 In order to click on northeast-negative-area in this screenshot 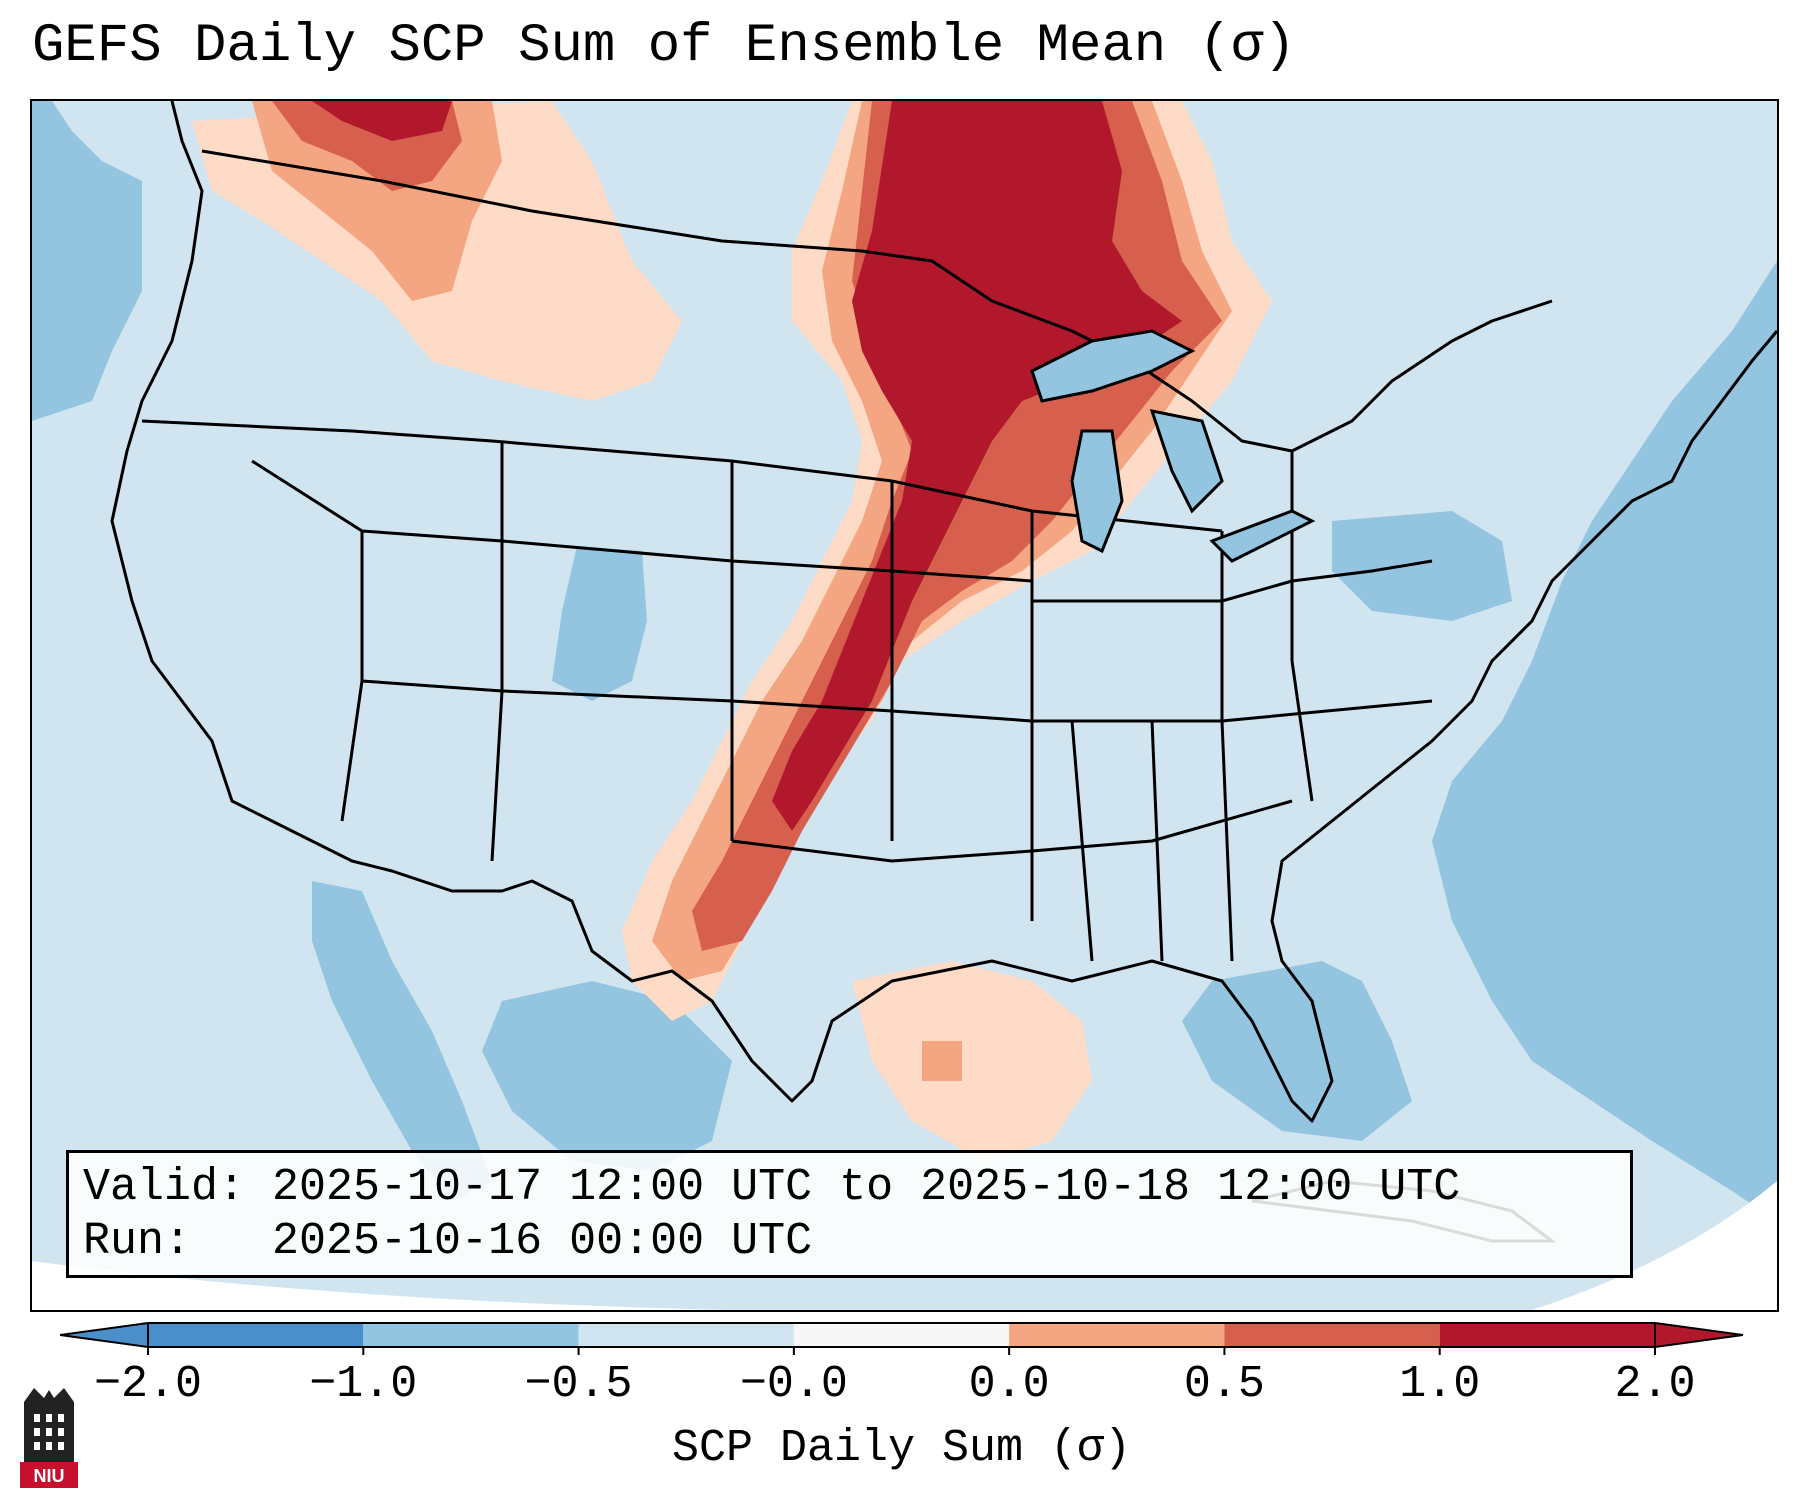, I will do `click(1422, 566)`.